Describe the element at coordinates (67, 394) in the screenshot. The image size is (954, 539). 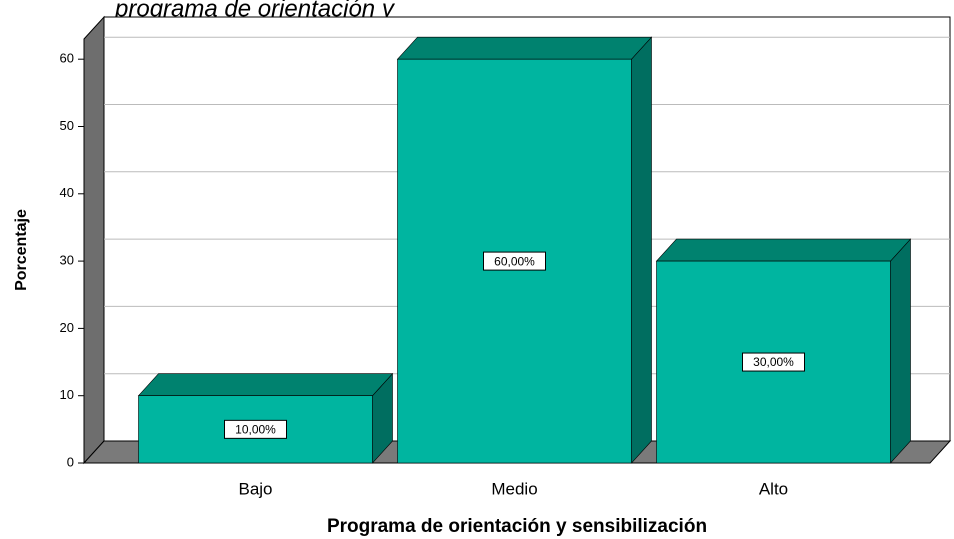
I see `y-tick-label: 10` at that location.